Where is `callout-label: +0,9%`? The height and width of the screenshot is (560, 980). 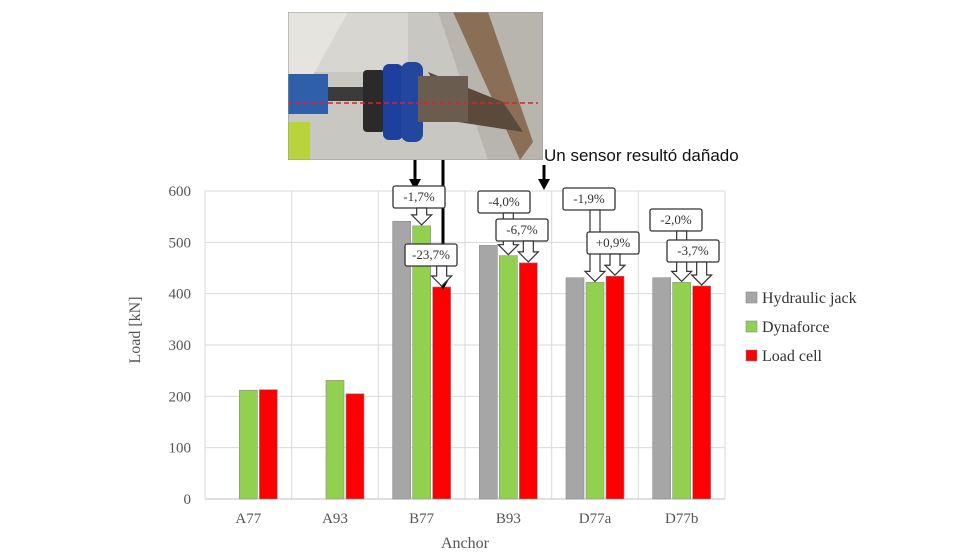
callout-label: +0,9% is located at coordinates (613, 242).